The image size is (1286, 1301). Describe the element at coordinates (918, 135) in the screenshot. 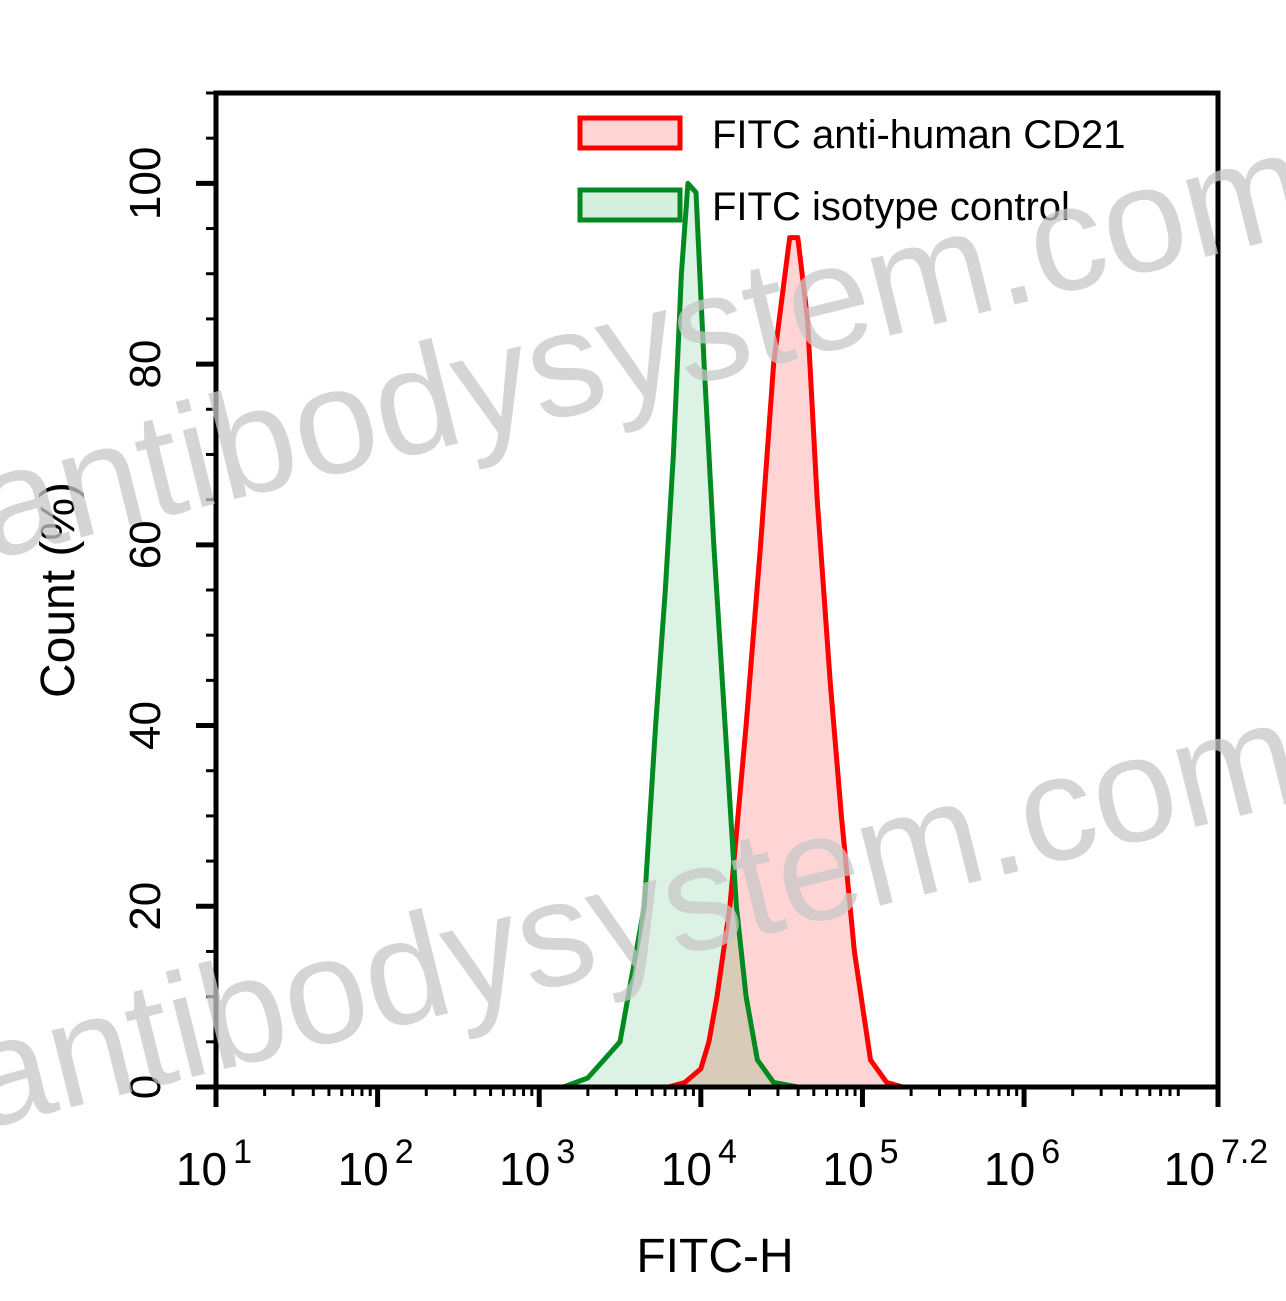

I see `legend-label-0: FITC anti-human CD21` at that location.